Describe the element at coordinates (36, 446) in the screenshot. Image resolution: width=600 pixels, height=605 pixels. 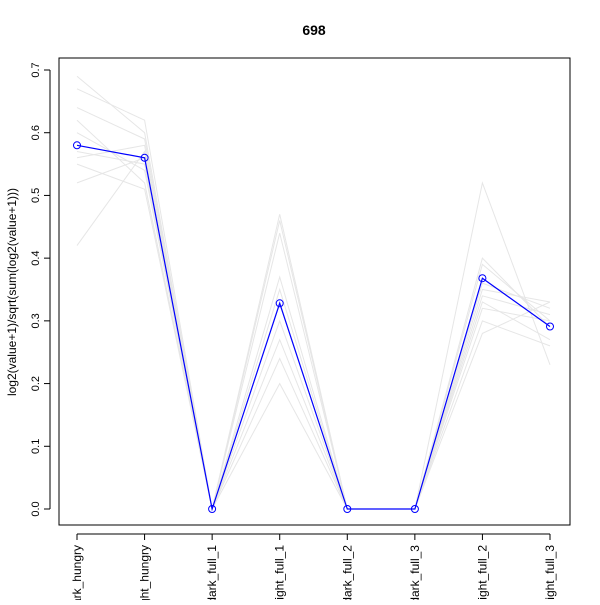
I see `y-tick-label: 0.1` at that location.